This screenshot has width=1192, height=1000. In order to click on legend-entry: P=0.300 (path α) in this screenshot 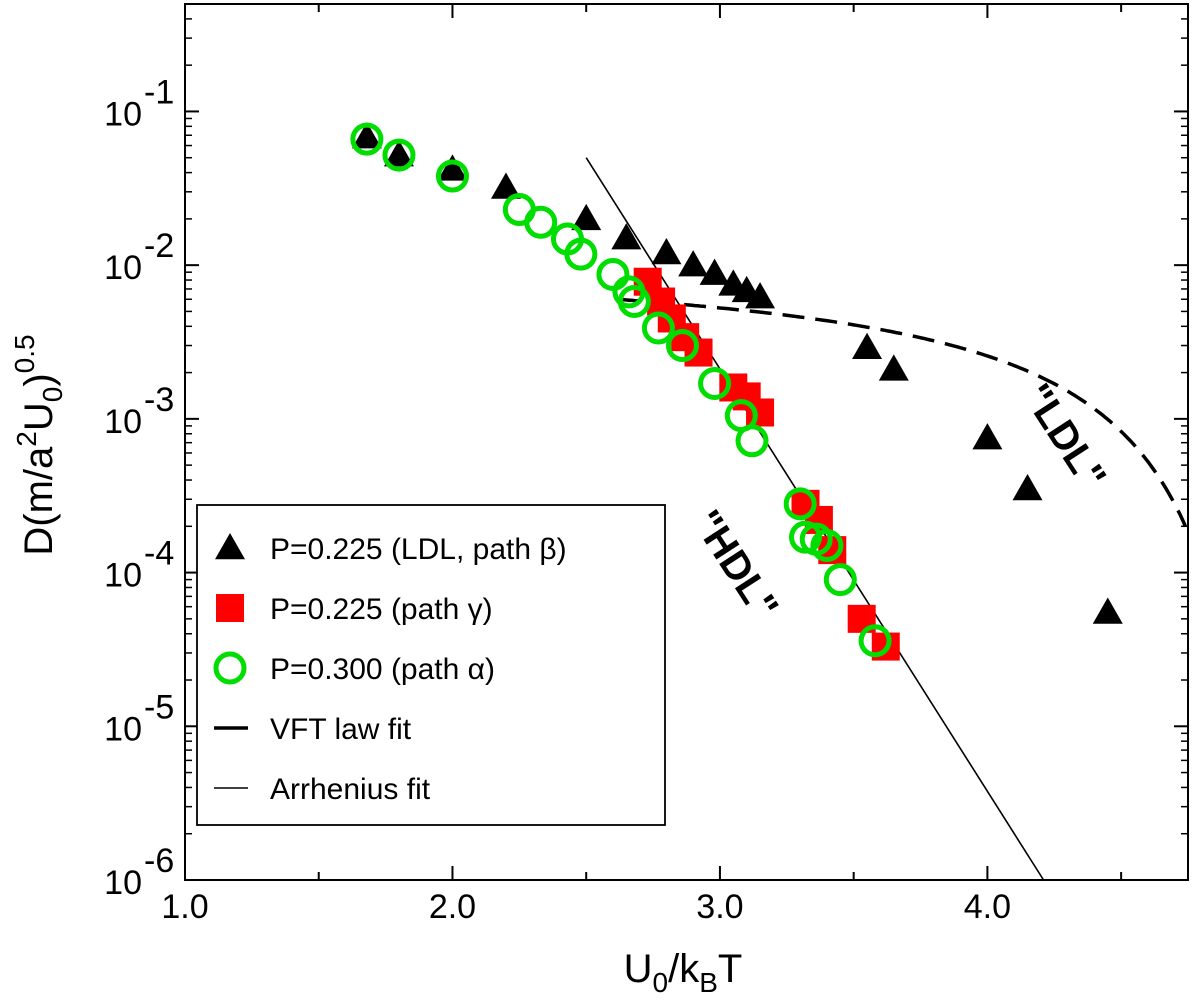, I will do `click(354, 668)`.